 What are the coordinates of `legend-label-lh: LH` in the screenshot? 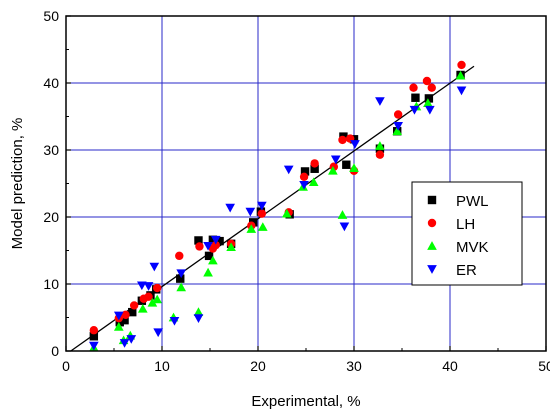 It's located at (465, 224).